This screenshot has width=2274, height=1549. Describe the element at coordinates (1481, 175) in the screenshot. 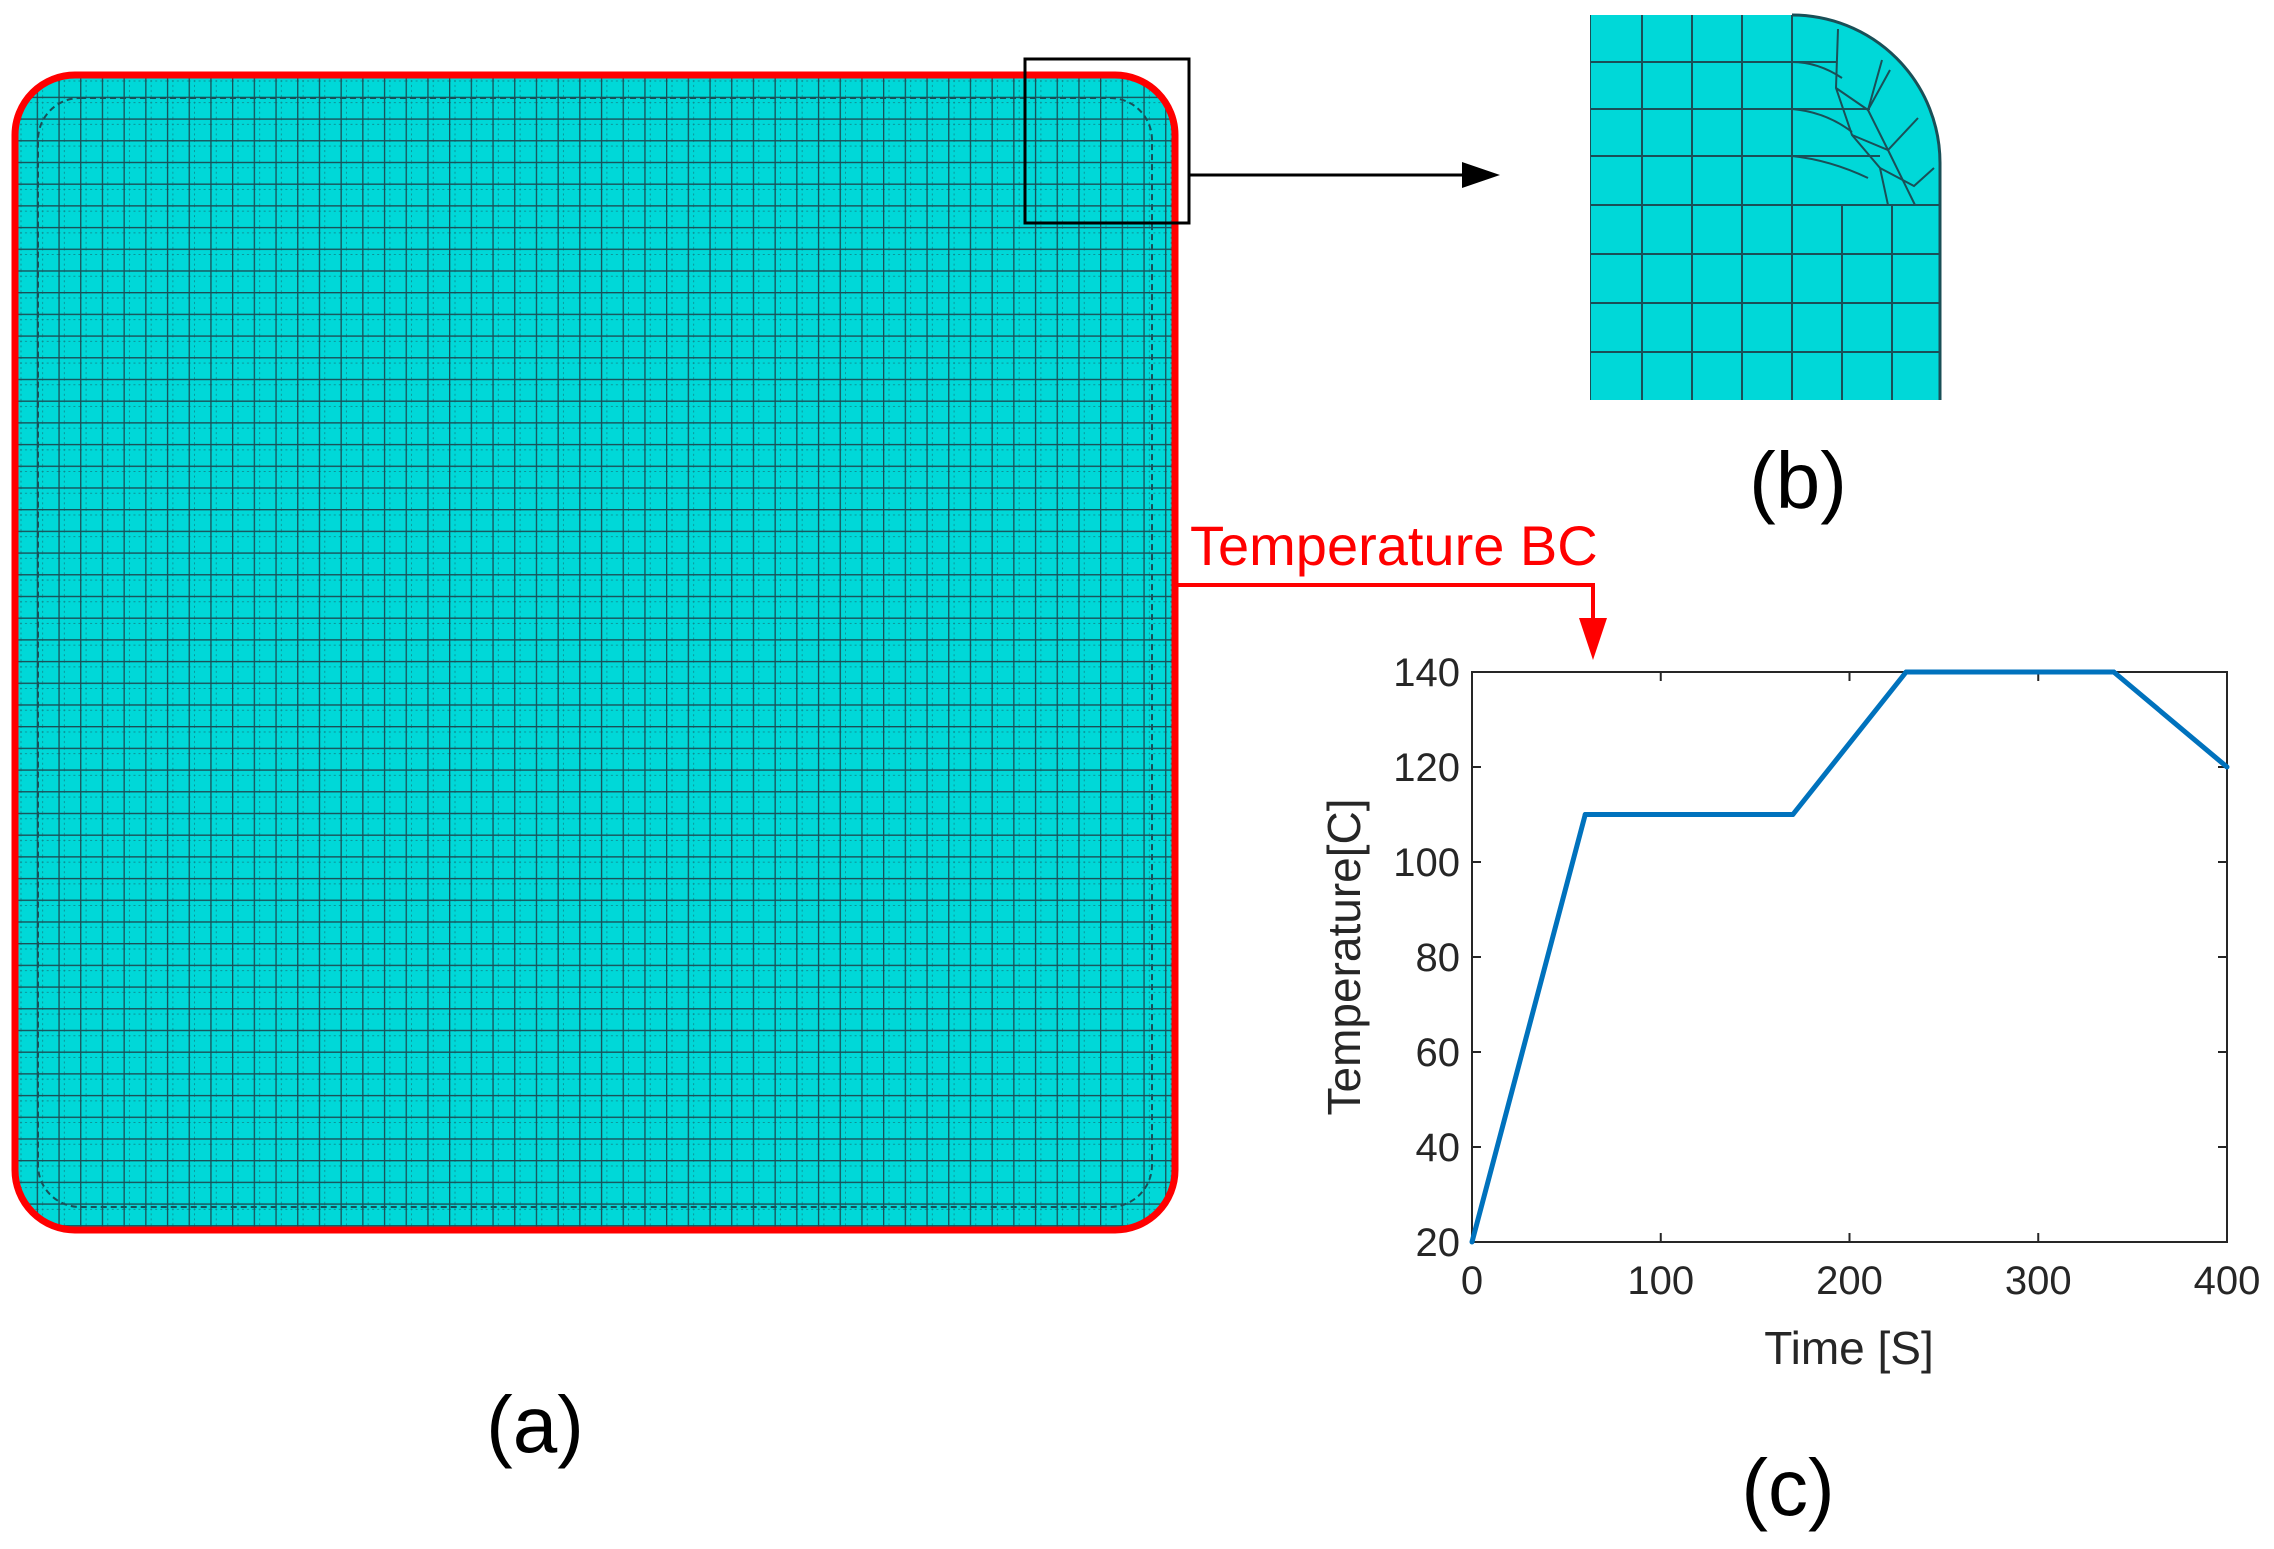

I see `zoom-arrow-head` at that location.